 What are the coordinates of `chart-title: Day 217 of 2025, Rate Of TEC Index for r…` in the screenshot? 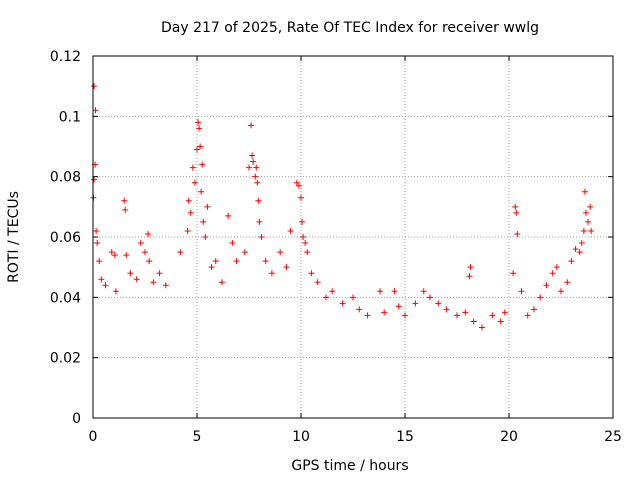 It's located at (350, 28).